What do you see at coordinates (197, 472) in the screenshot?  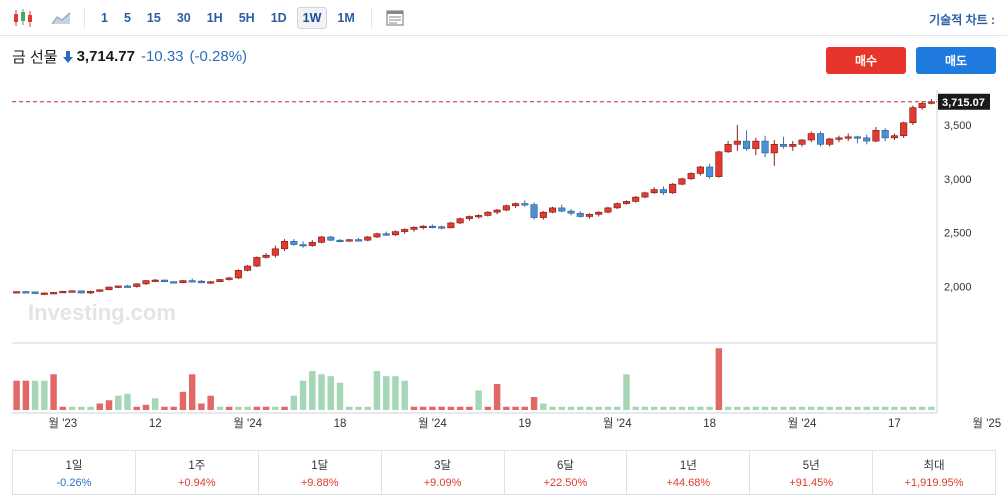 I see `performance-cell: 1주 +0.94%` at bounding box center [197, 472].